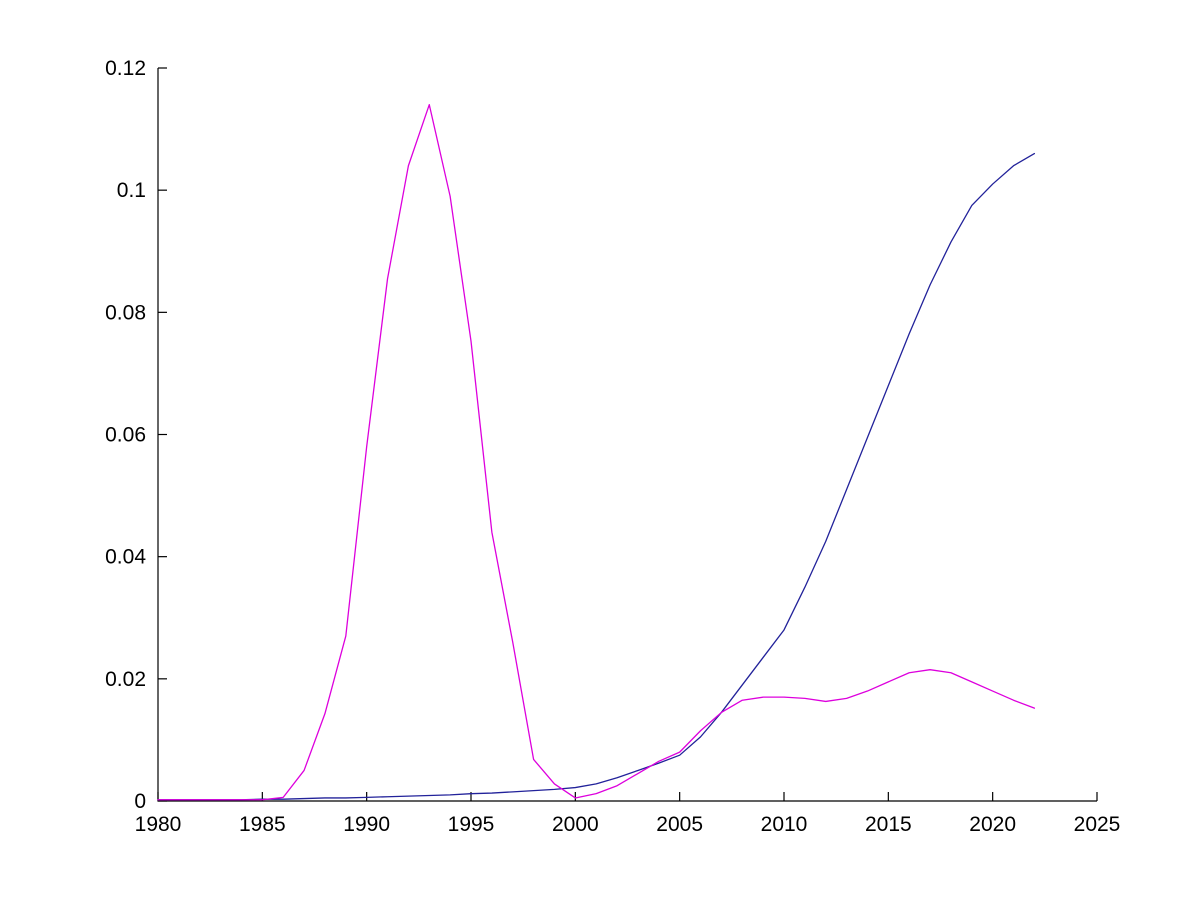  I want to click on y-tick-label: 0.04, so click(125, 557).